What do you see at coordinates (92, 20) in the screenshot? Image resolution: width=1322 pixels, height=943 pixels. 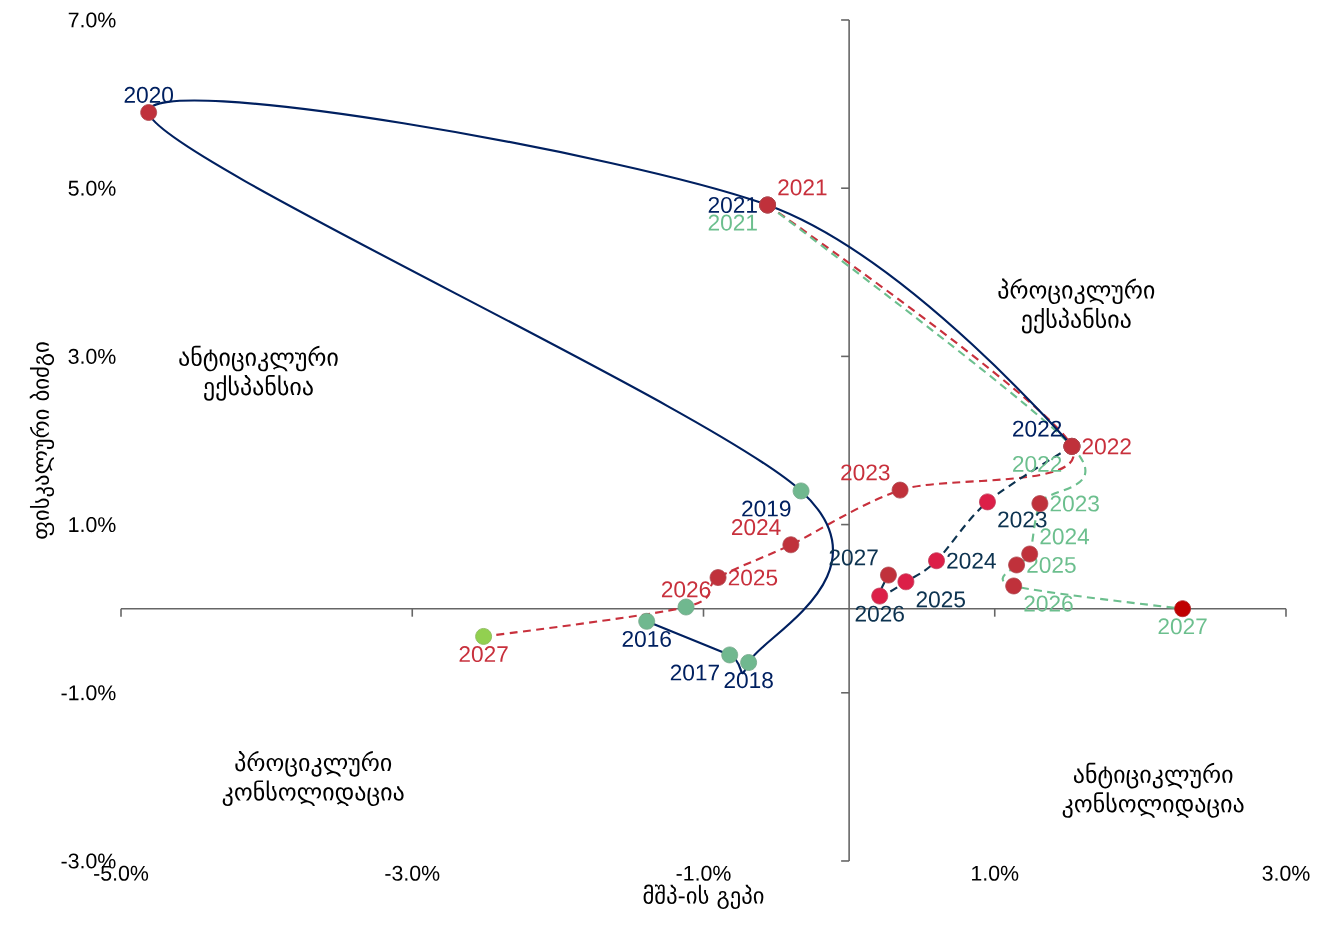 I see `y-tick-label: 7.0%` at bounding box center [92, 20].